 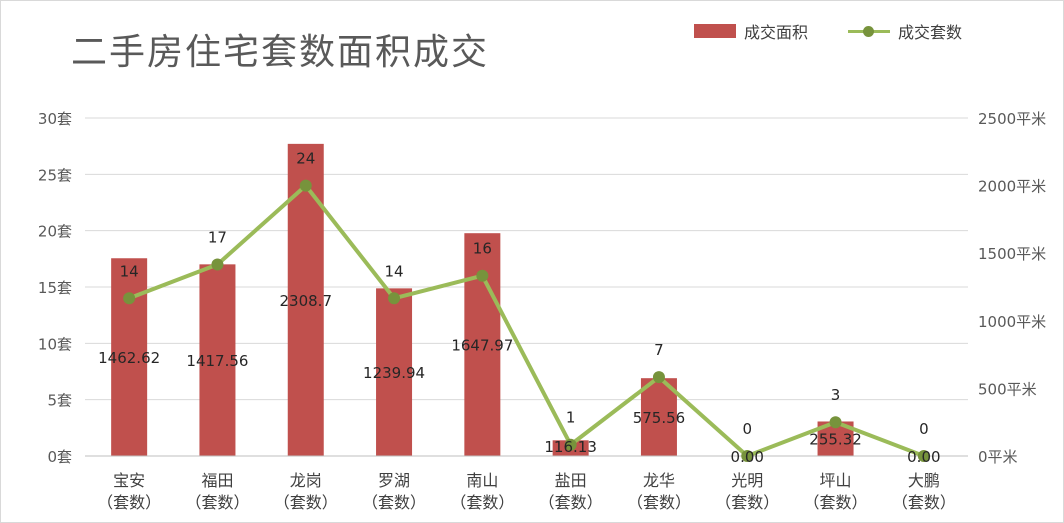 What do you see at coordinates (482, 346) in the screenshot?
I see `bar-data-label: 1647.97` at bounding box center [482, 346].